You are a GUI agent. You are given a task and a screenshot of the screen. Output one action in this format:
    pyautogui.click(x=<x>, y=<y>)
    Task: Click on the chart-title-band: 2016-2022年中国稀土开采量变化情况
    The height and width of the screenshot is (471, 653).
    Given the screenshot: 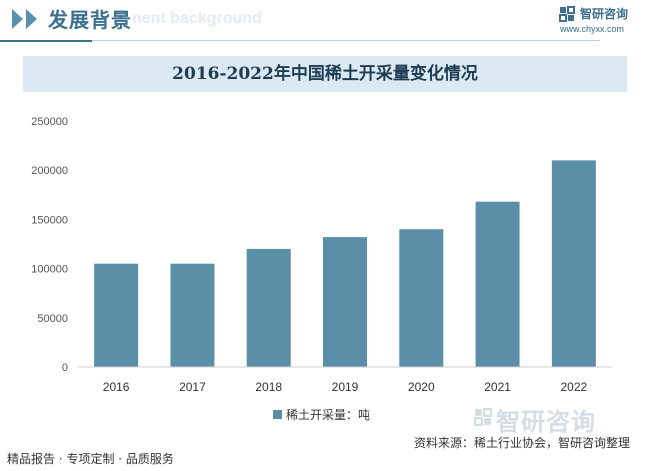 What is the action you would take?
    pyautogui.click(x=325, y=74)
    